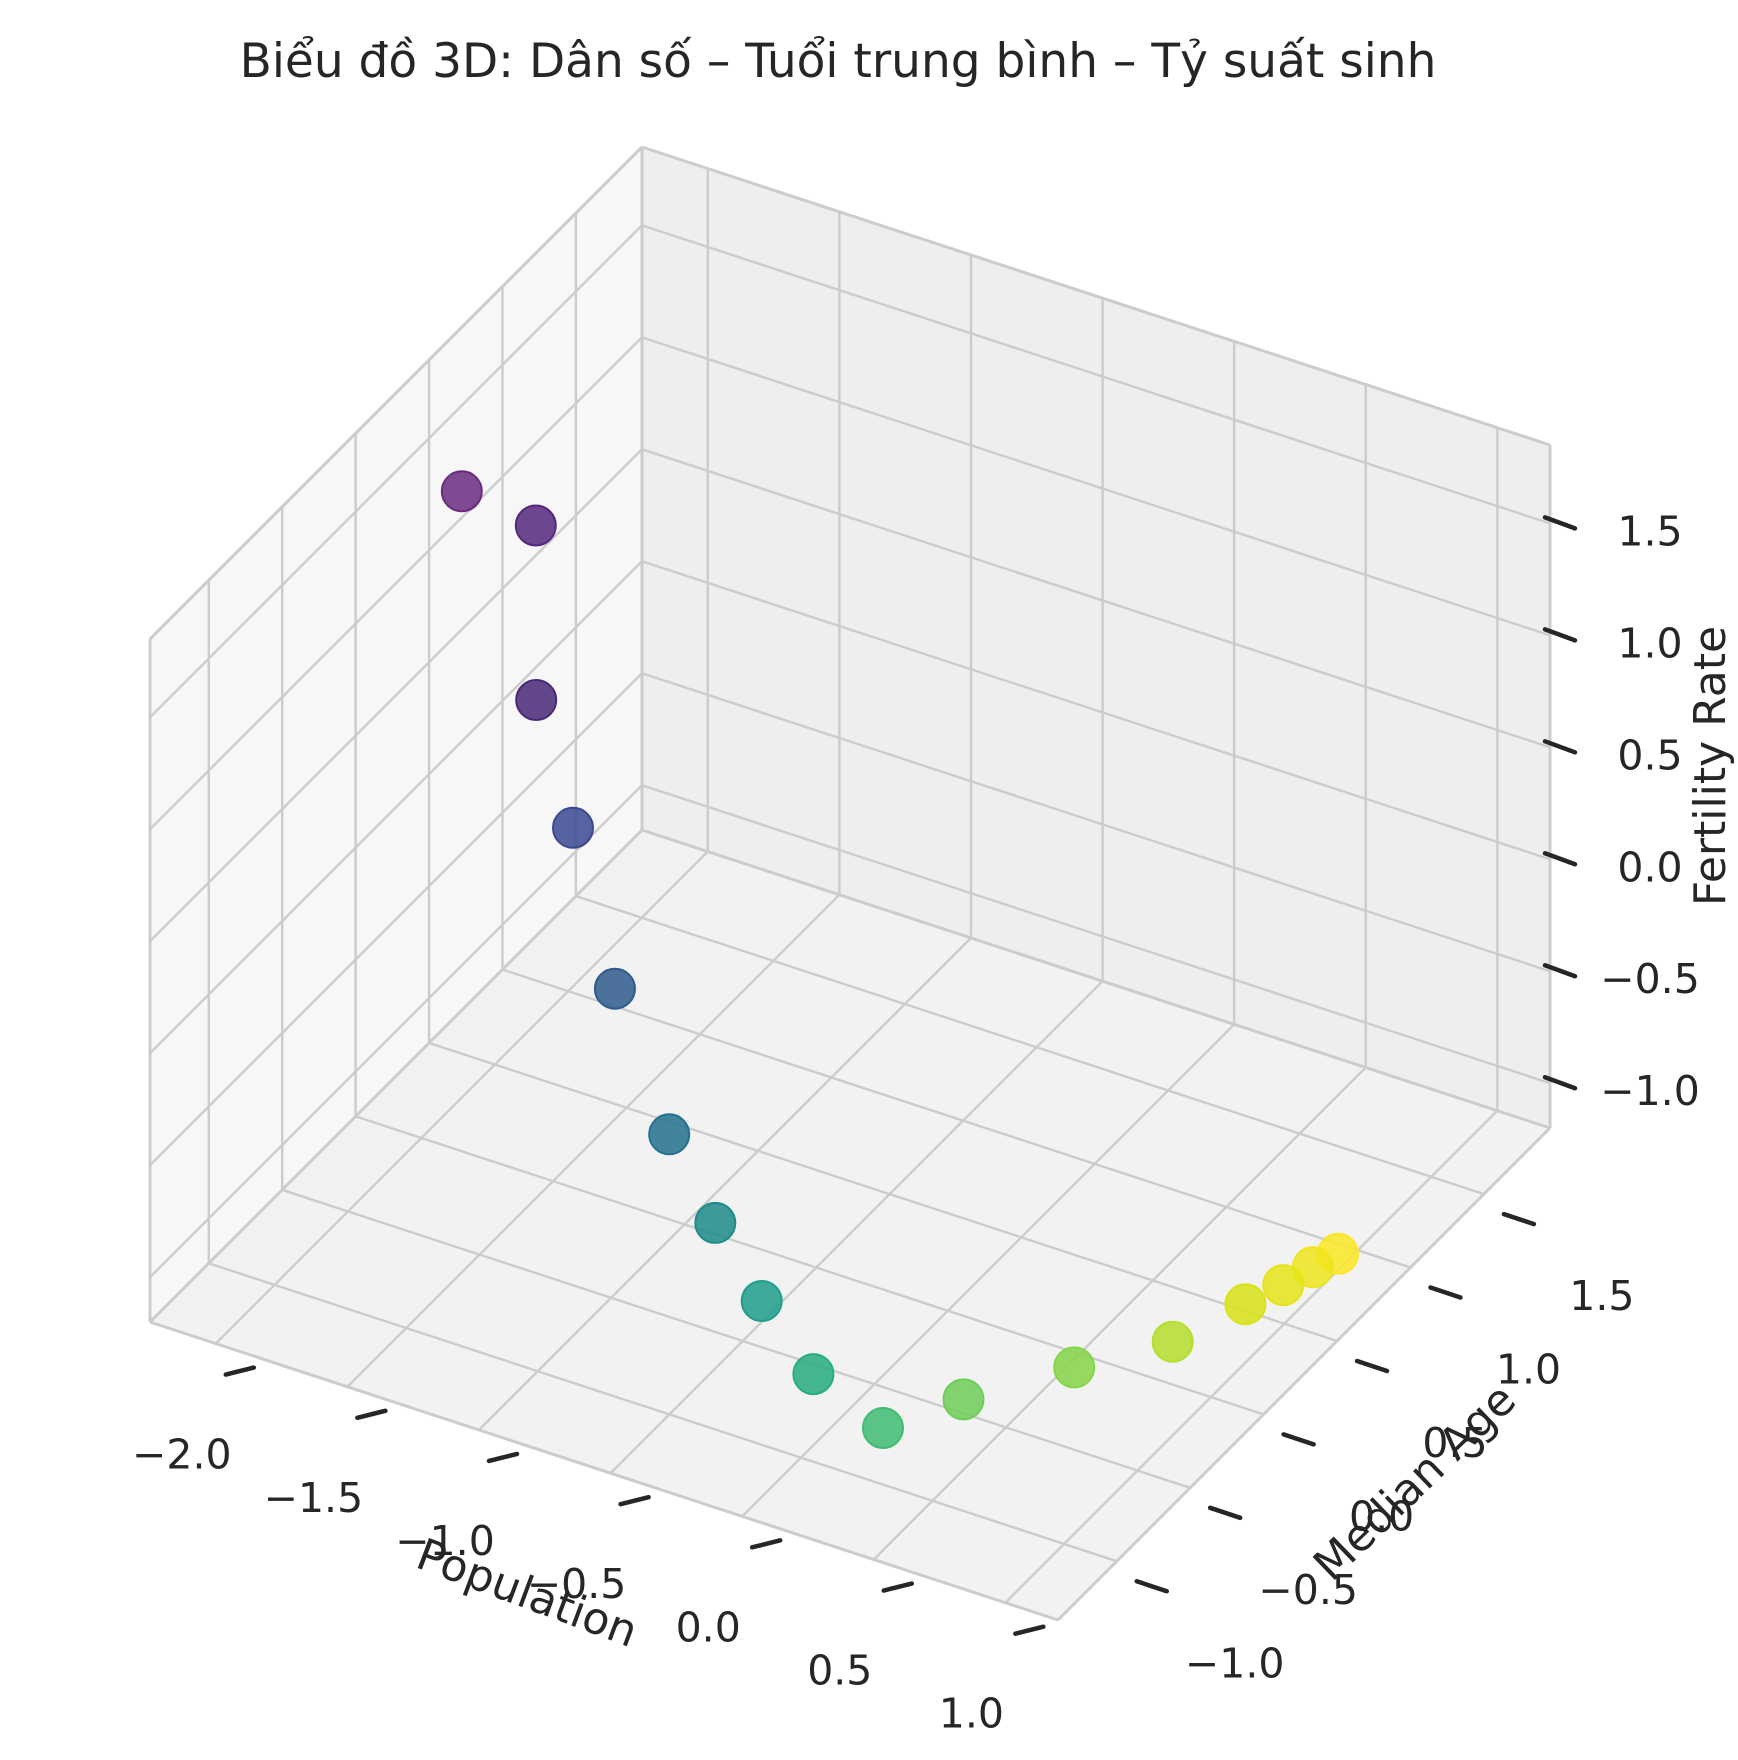 The width and height of the screenshot is (1738, 1760). I want to click on x-tick-4-mark, so click(766, 1544).